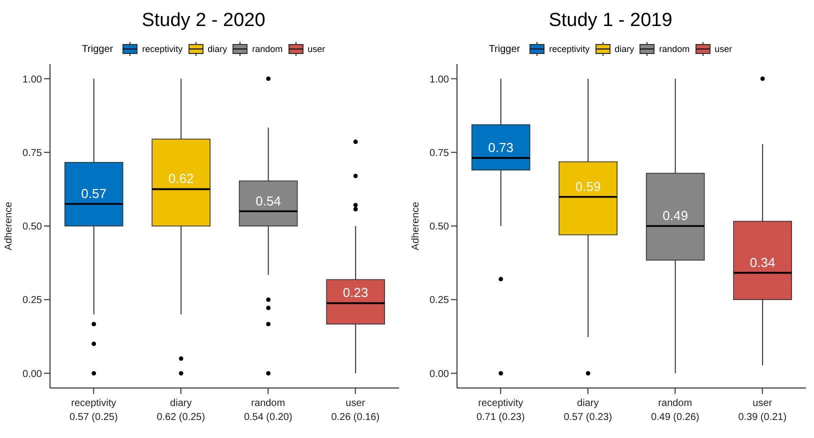 The image size is (814, 438). I want to click on x-tick-label: receptivity 0.71 (0.23), so click(500, 410).